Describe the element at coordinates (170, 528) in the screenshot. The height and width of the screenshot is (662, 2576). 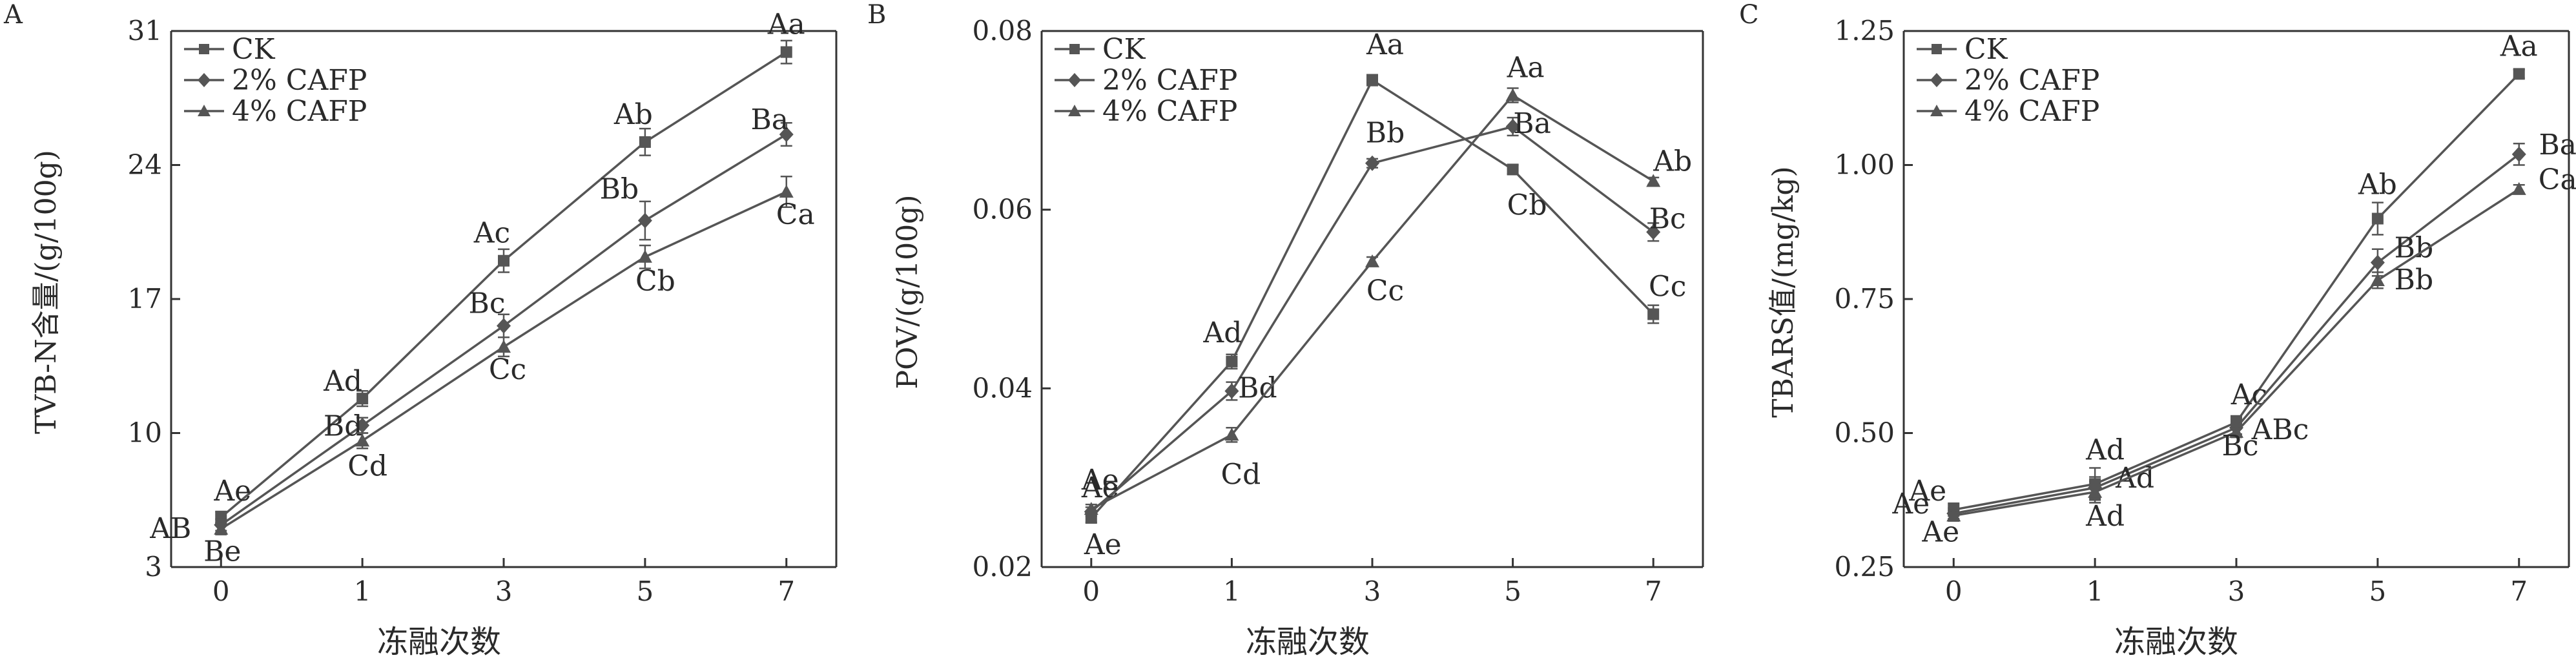
I see `significance-label: AB` at that location.